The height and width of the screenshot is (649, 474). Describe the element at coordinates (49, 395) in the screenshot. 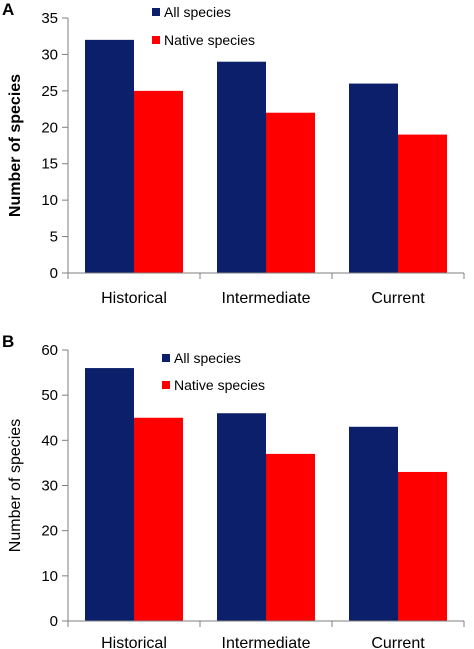

I see `y-tick-label: 50` at that location.